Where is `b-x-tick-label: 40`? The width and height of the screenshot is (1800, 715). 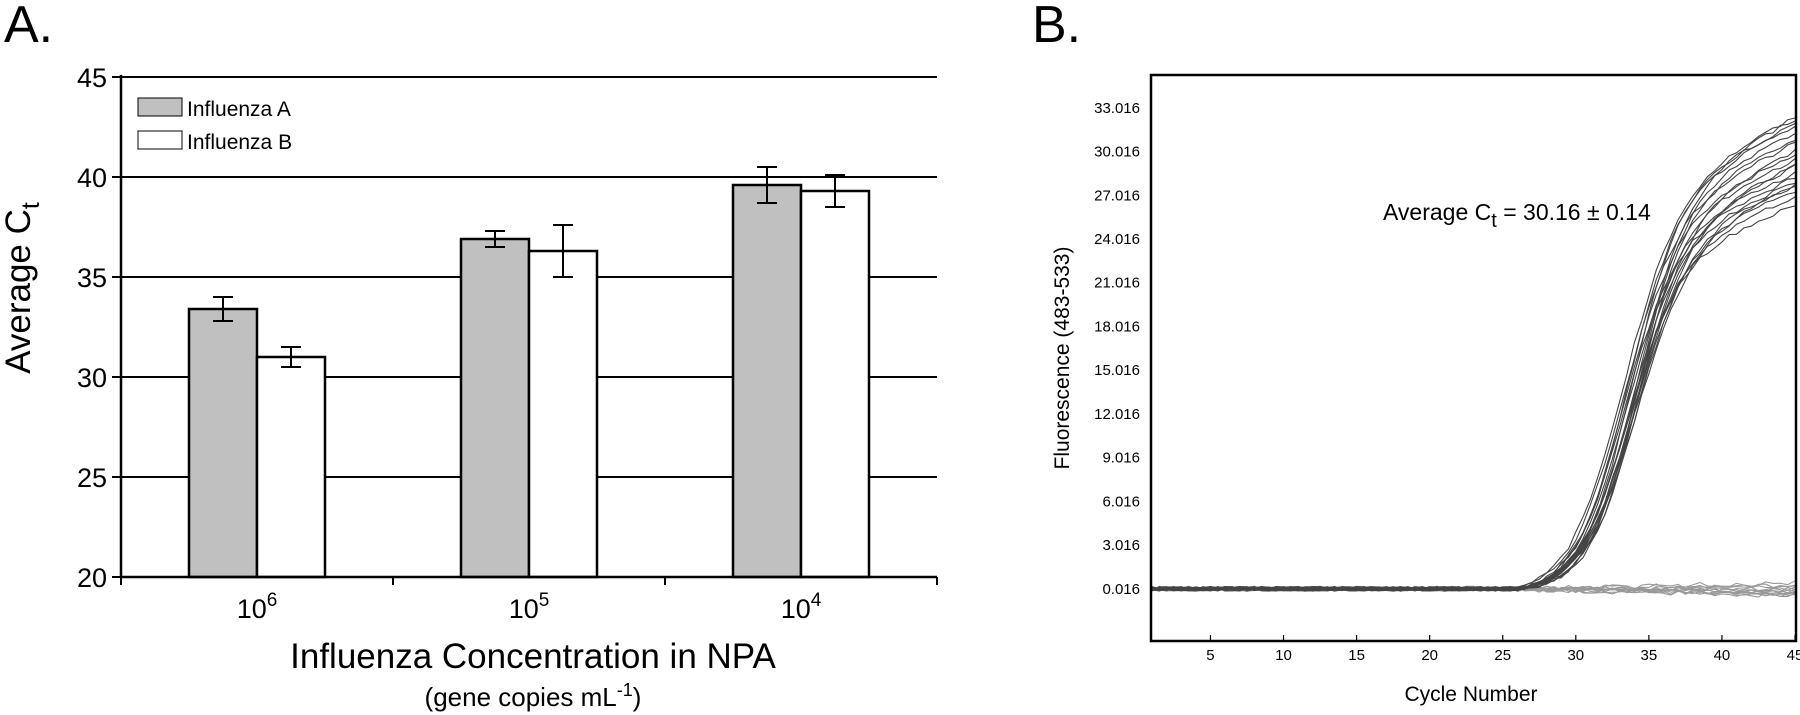
b-x-tick-label: 40 is located at coordinates (1722, 655).